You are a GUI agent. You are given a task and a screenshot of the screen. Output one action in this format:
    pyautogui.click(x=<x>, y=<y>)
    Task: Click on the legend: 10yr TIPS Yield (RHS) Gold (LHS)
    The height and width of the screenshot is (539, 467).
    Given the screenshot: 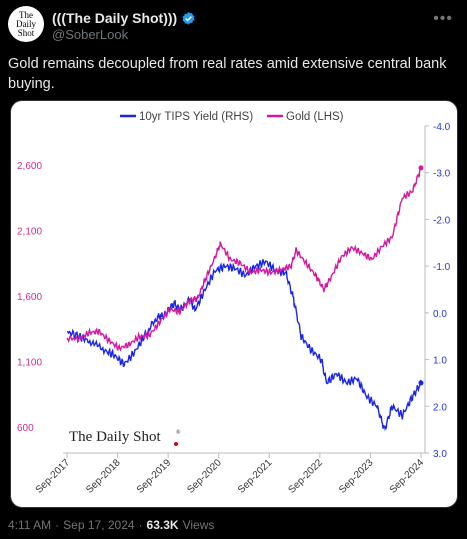 What is the action you would take?
    pyautogui.click(x=232, y=117)
    